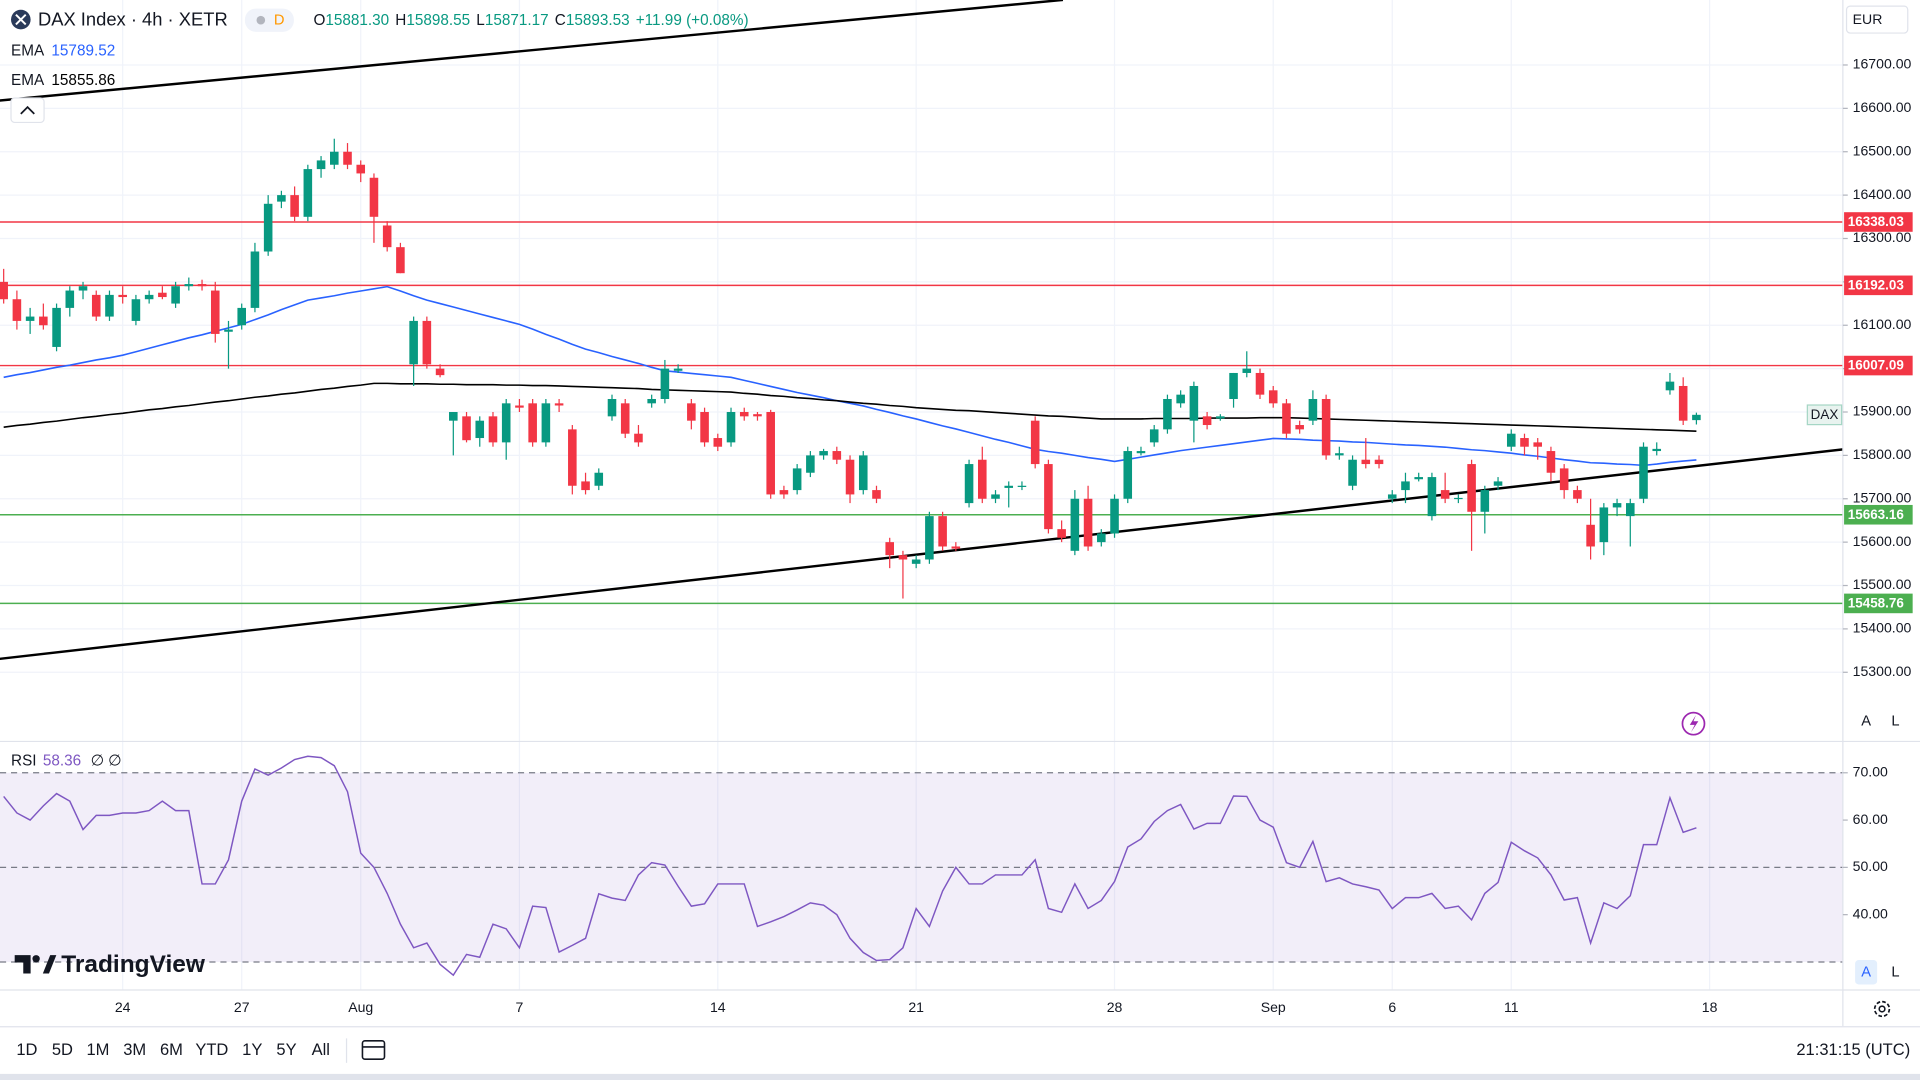 The image size is (1920, 1080). Describe the element at coordinates (1882, 454) in the screenshot. I see `y-tick-label: 15800.00` at that location.